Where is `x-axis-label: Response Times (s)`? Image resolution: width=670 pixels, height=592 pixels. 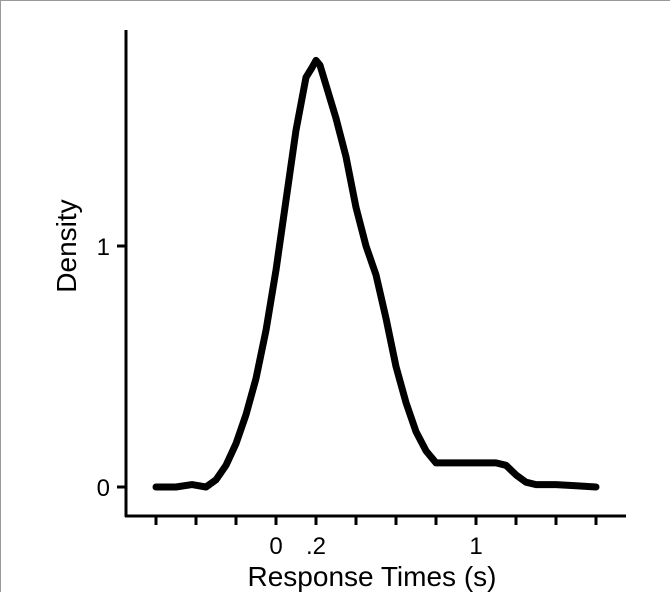 x-axis-label: Response Times (s) is located at coordinates (372, 576).